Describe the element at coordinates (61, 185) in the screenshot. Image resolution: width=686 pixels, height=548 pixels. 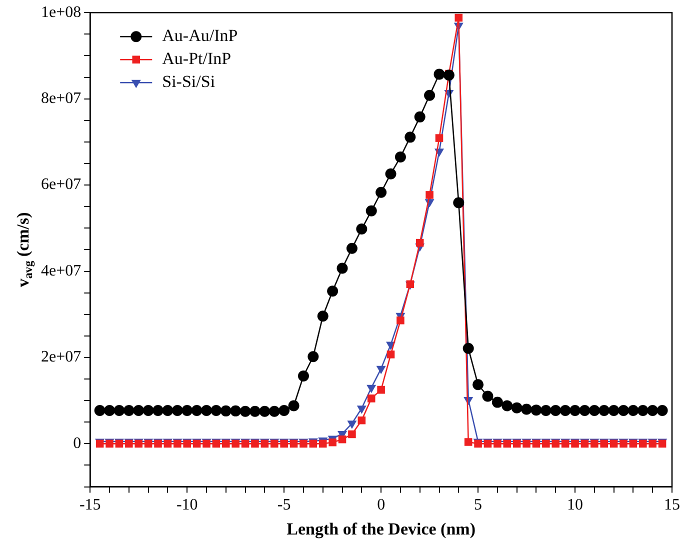
I see `y-tick-label: 6e+07` at that location.